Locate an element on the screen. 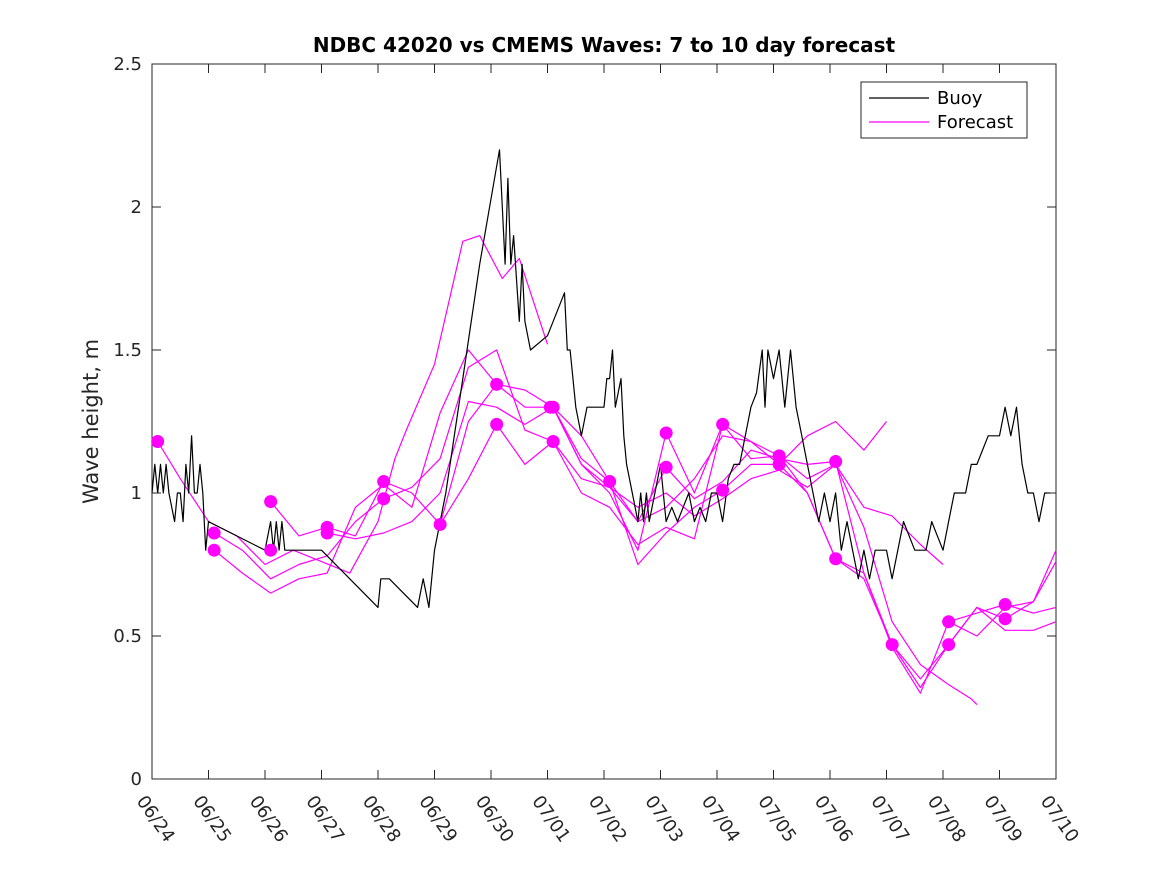 The height and width of the screenshot is (875, 1167). x-tick-label: 06/24 is located at coordinates (155, 819).